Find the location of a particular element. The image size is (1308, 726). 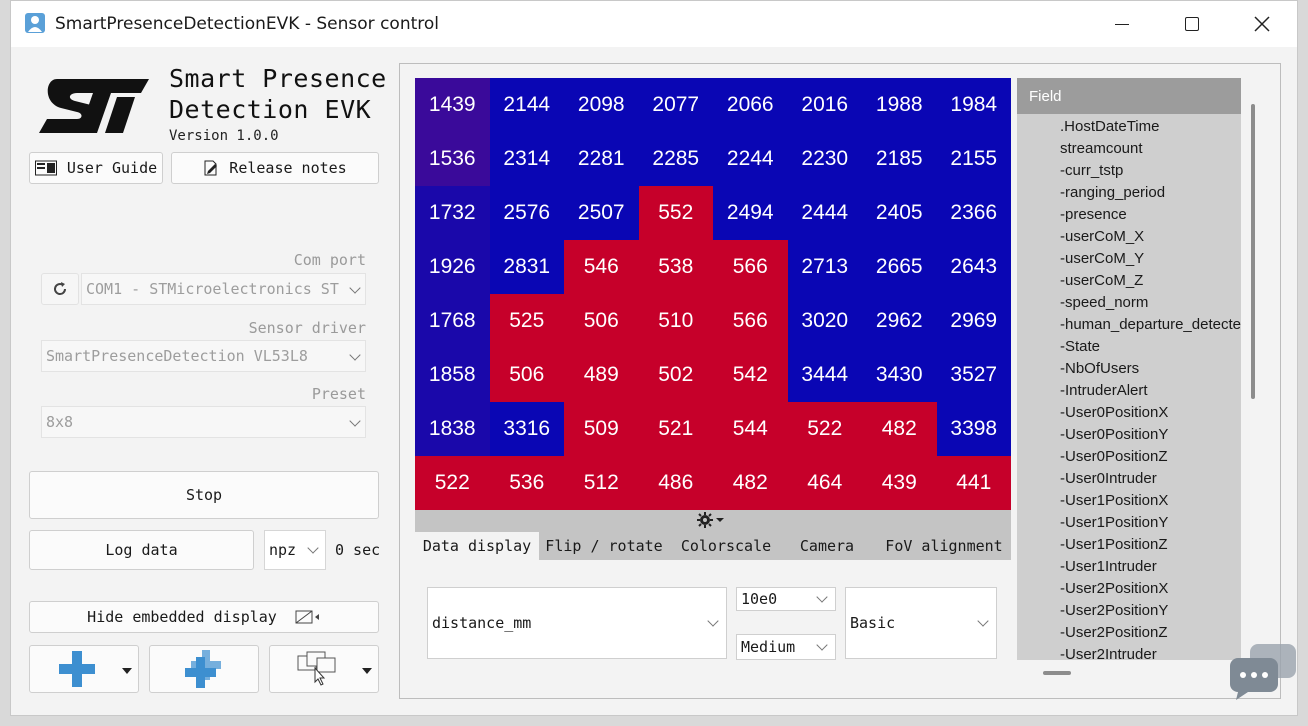

field-list-item: -User2PositionZ is located at coordinates (1114, 632).